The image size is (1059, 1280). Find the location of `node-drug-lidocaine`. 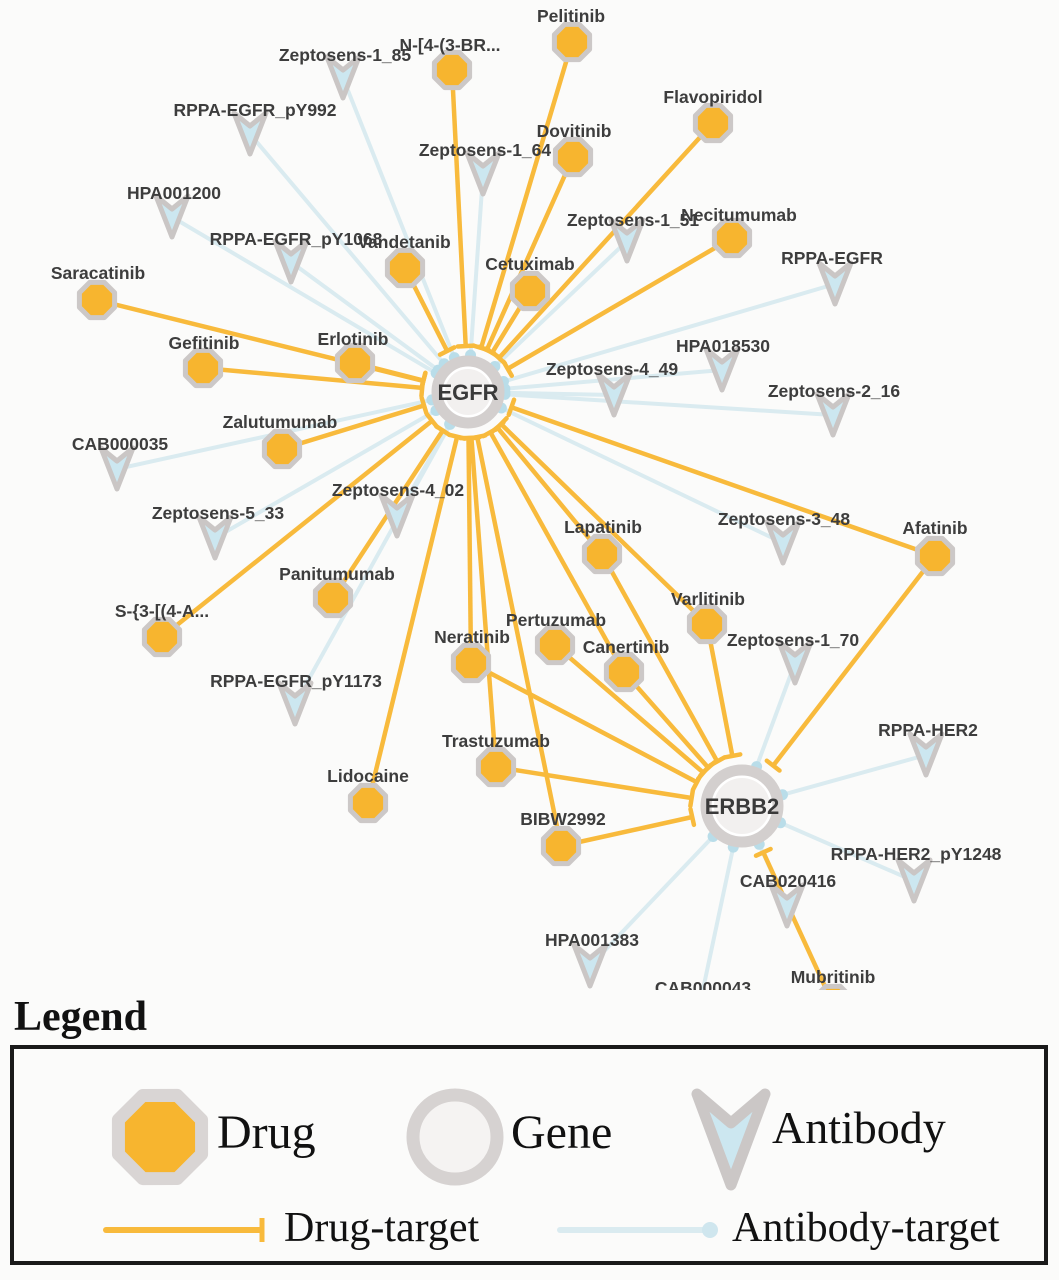

node-drug-lidocaine is located at coordinates (368, 803).